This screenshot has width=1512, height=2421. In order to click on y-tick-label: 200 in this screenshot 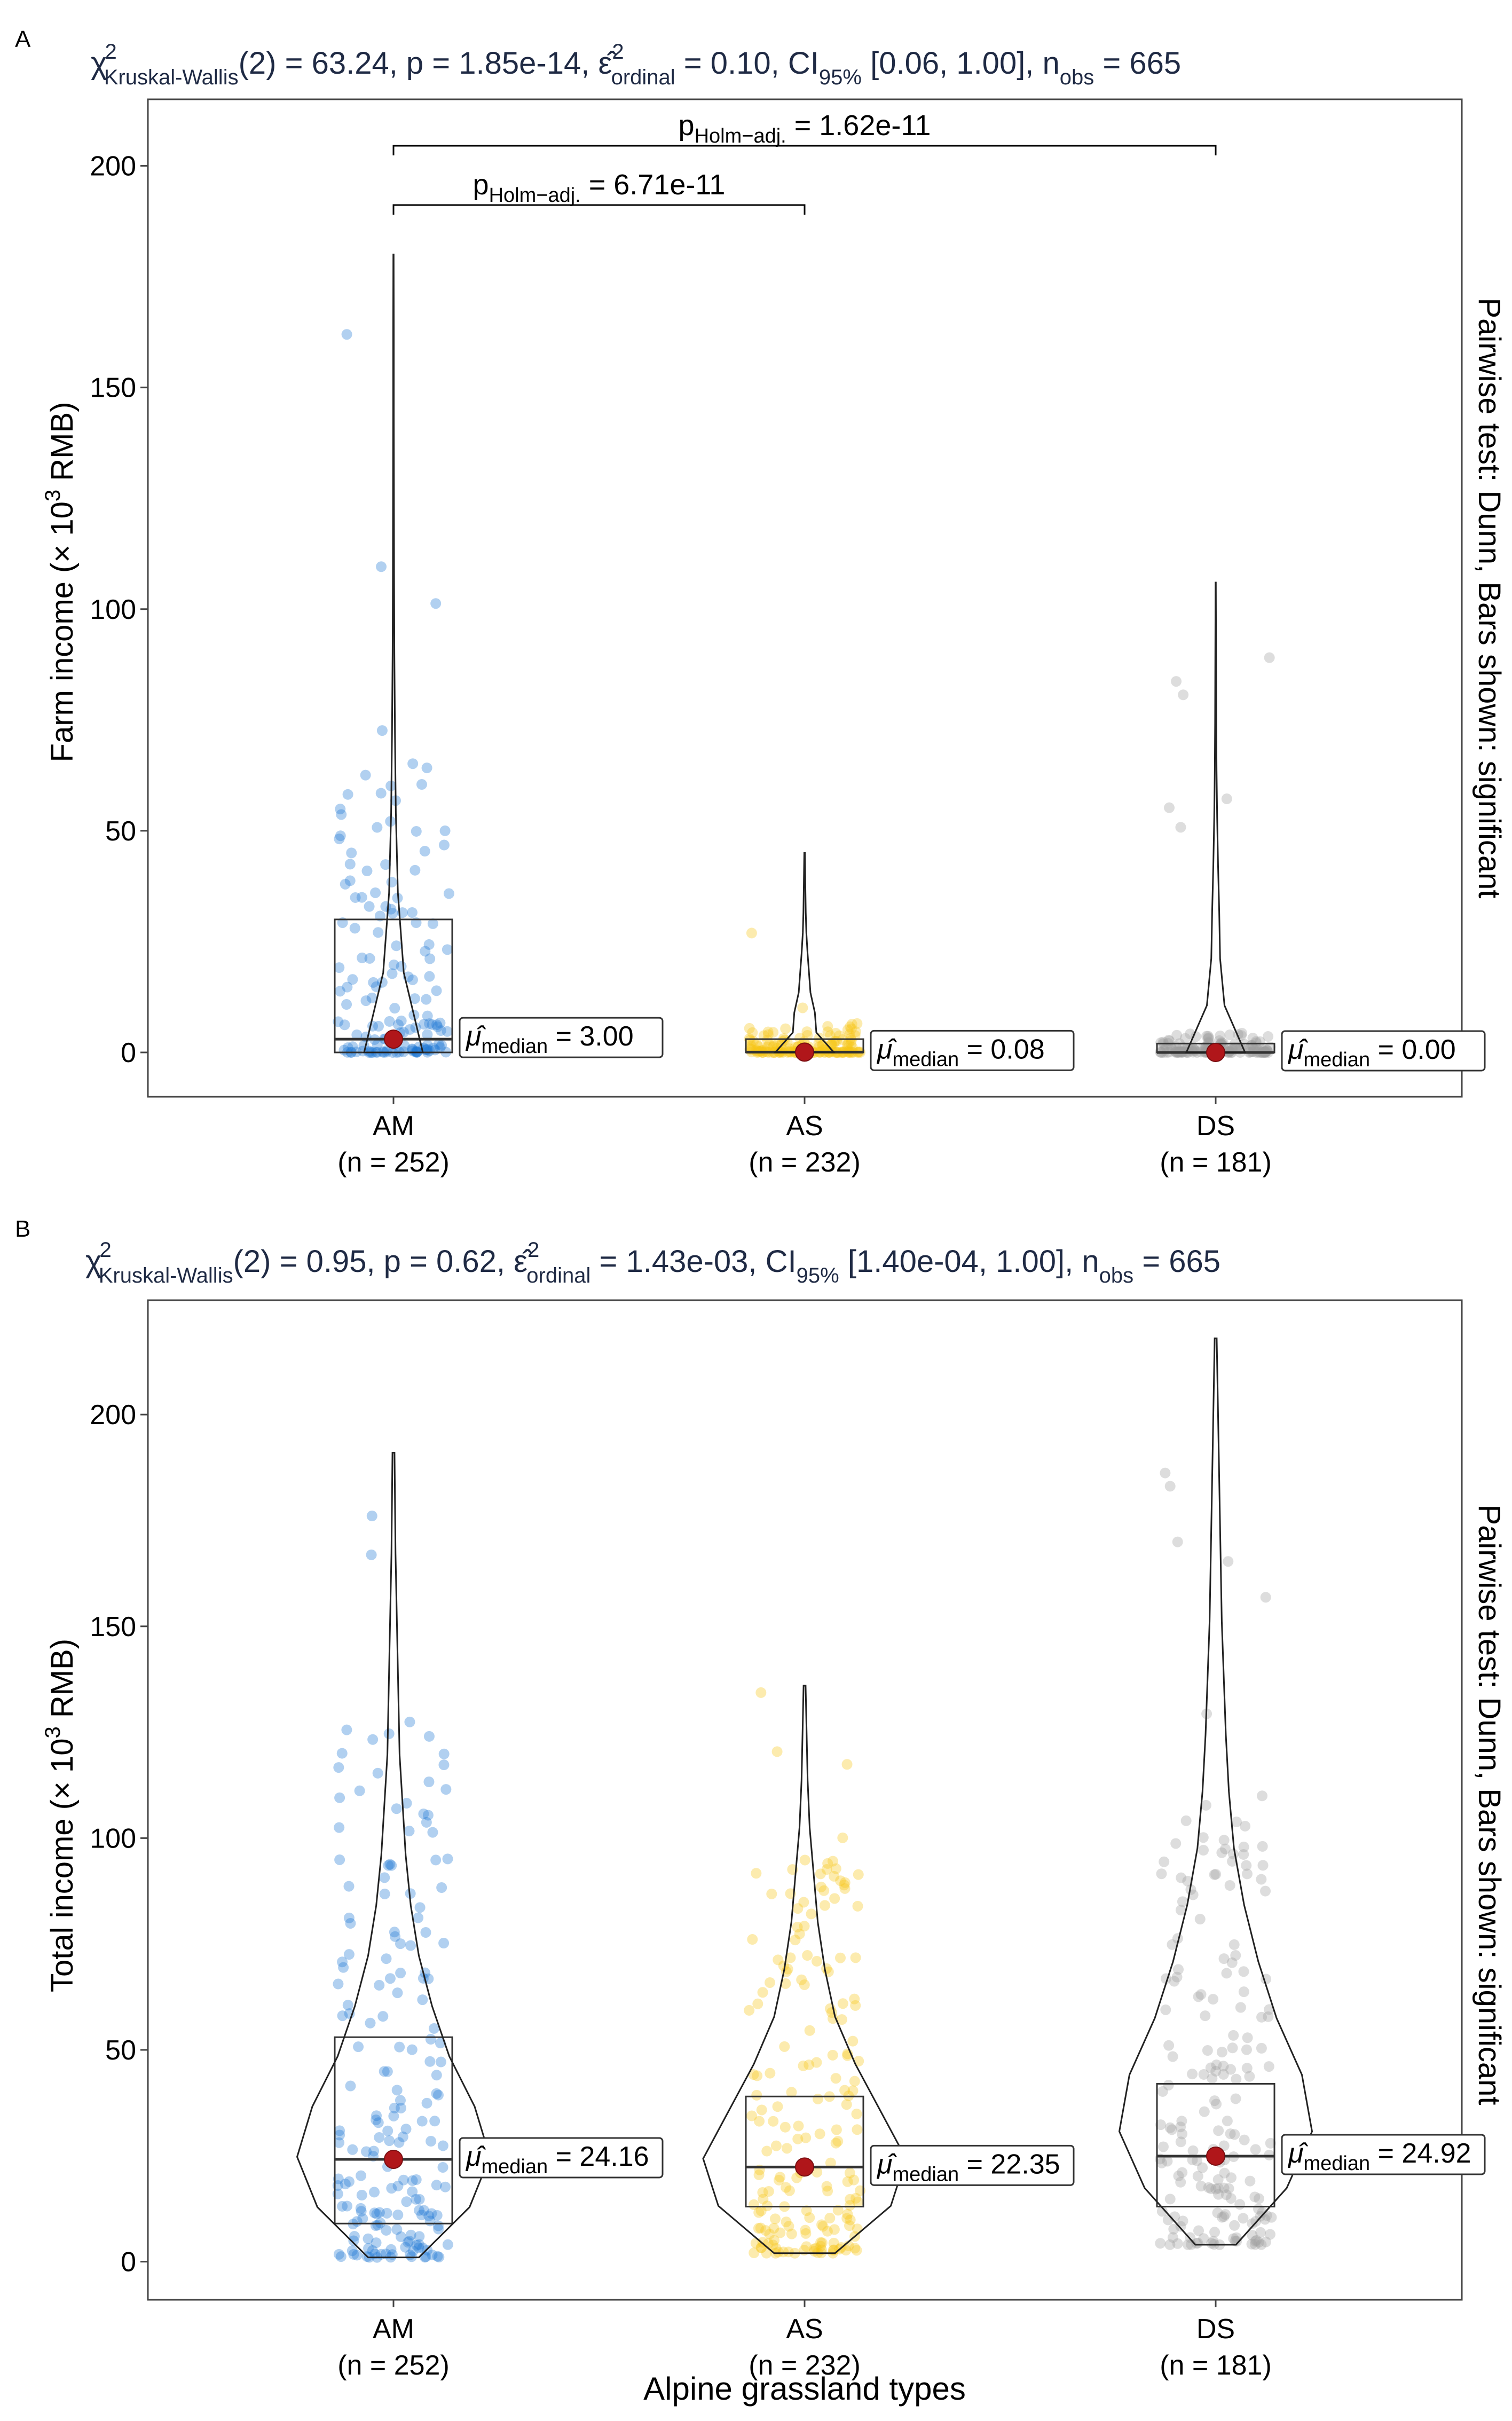, I will do `click(113, 1415)`.